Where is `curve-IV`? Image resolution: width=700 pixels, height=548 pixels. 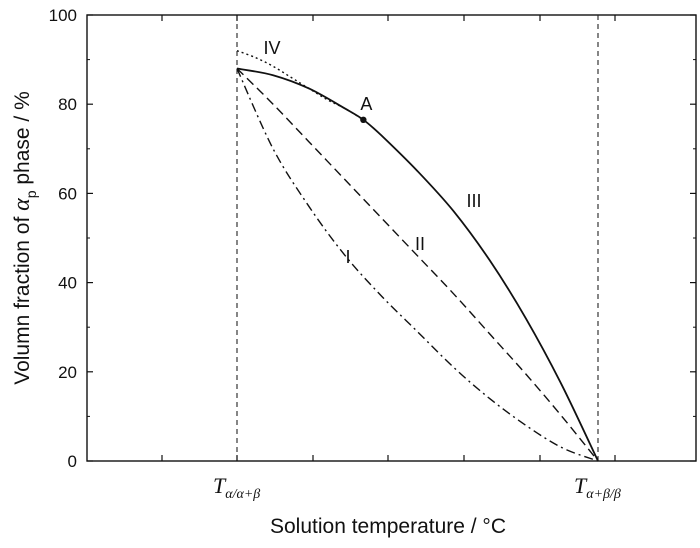
curve-IV is located at coordinates (300, 85).